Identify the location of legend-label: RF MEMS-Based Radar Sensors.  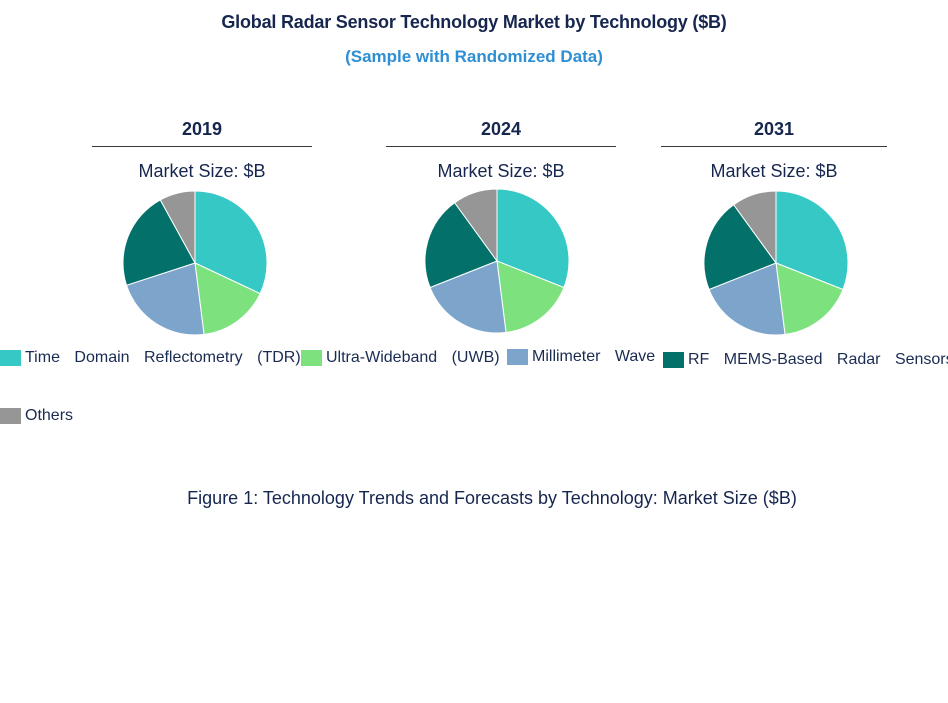
(818, 359).